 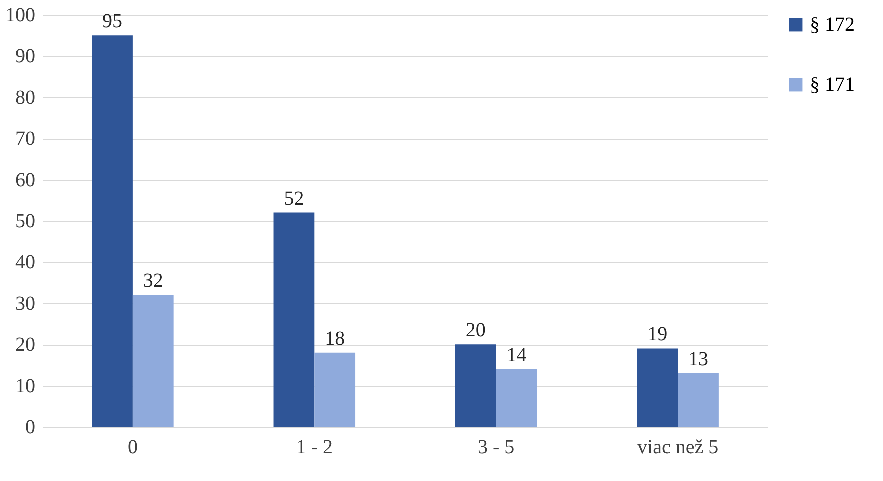 I want to click on data-label: 95, so click(x=112, y=21).